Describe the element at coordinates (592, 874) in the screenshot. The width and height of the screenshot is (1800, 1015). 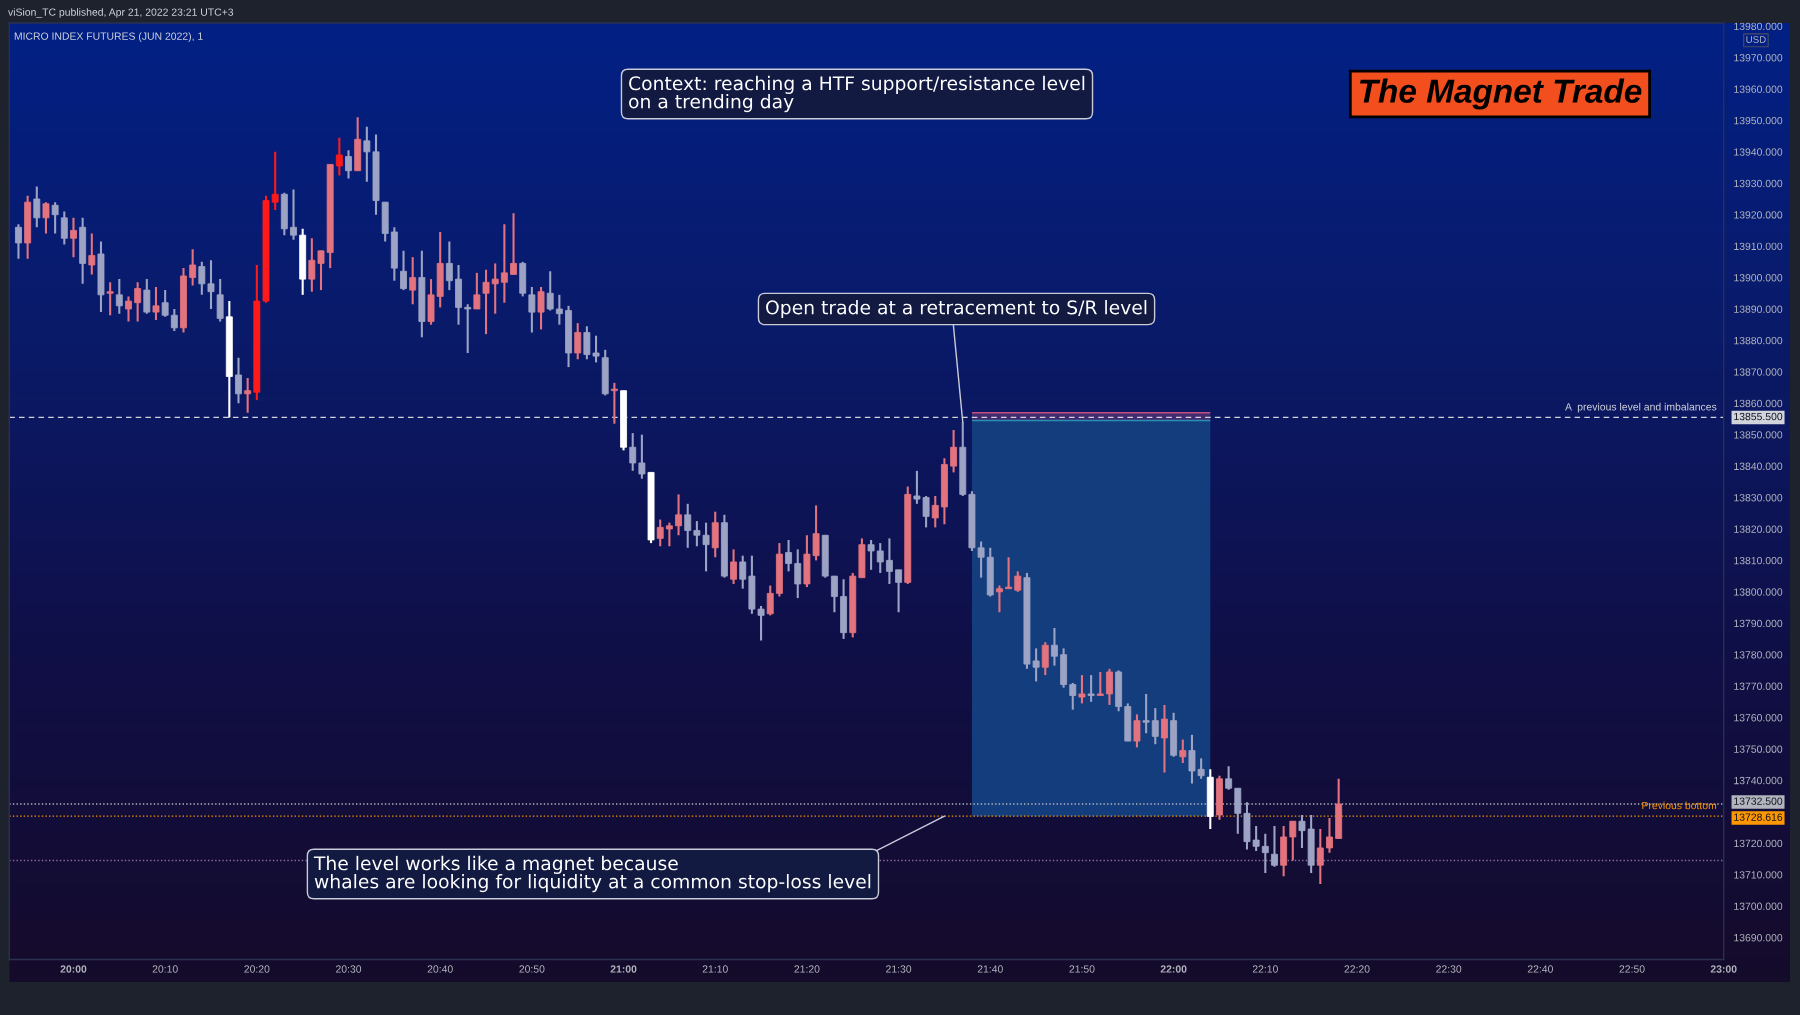
I see `annotation: The level works like a magnet because whales are looking for liquidity at a common stop-loss level` at that location.